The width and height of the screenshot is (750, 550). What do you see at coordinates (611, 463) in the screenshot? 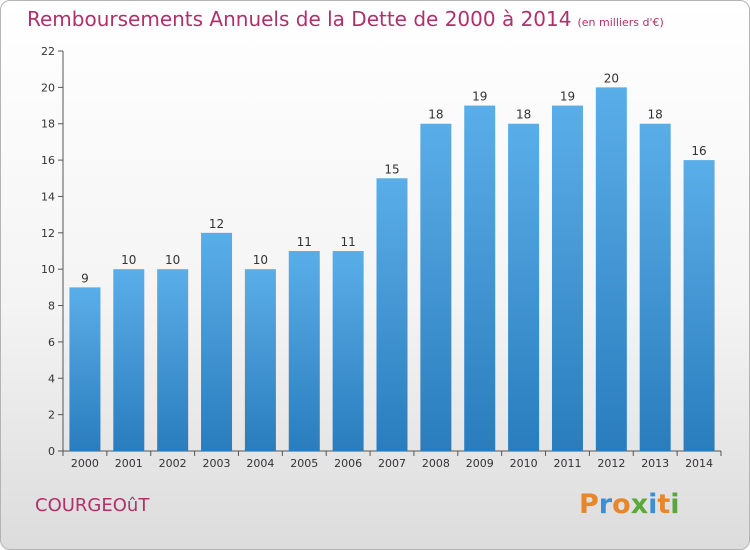
I see `x-tick-label: 2012` at bounding box center [611, 463].